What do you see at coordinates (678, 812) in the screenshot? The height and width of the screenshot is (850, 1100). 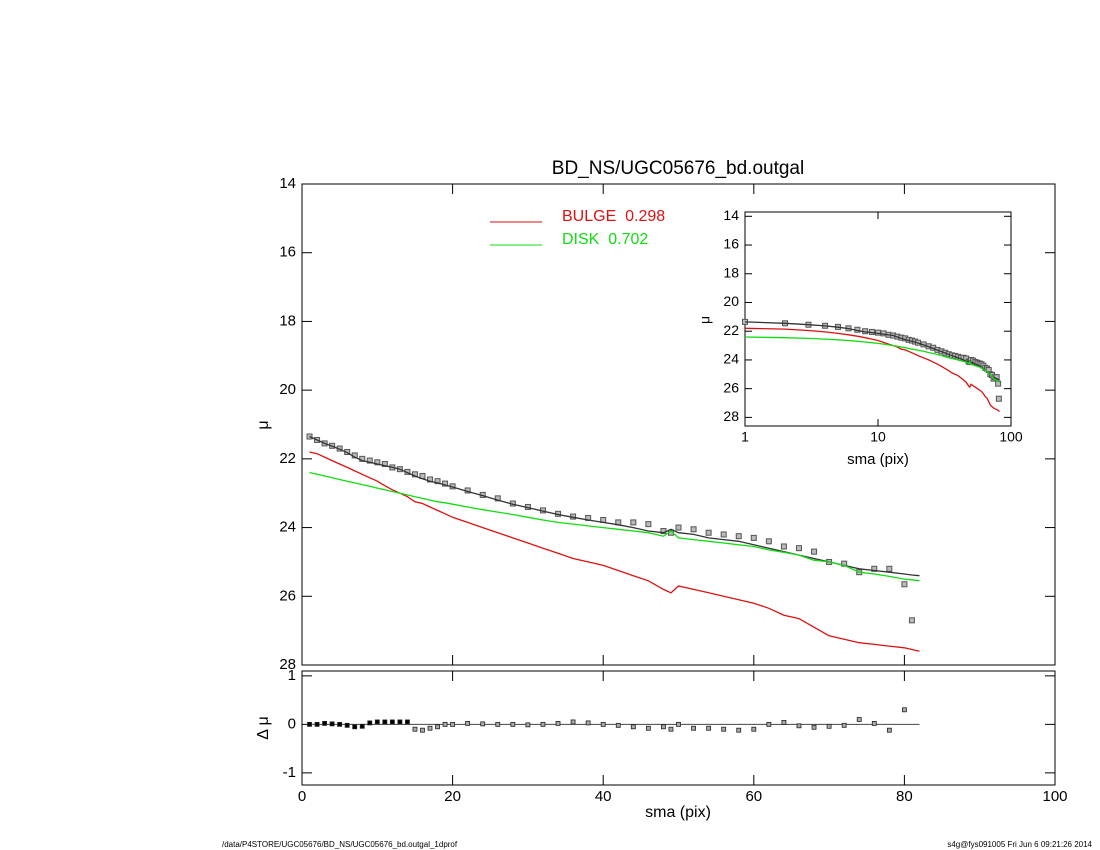 I see `x-axis-label: sma (pix)` at bounding box center [678, 812].